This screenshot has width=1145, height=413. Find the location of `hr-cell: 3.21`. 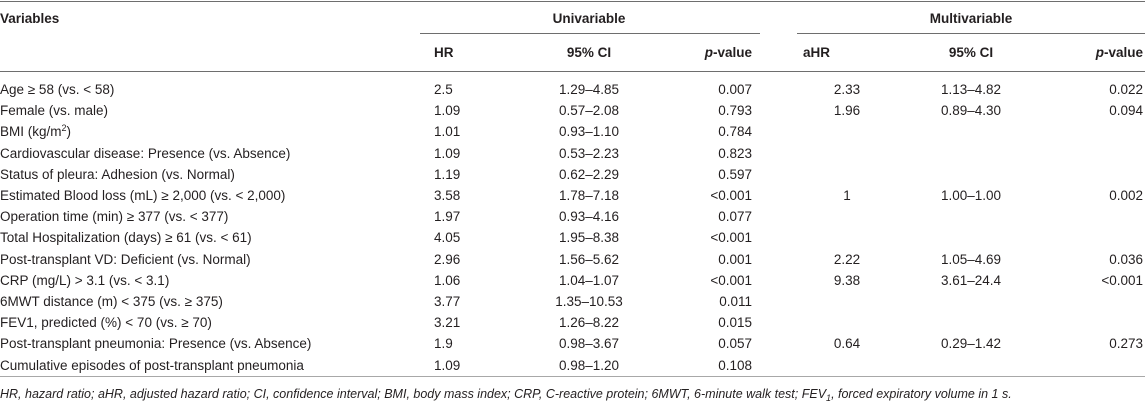

hr-cell: 3.21 is located at coordinates (447, 322).